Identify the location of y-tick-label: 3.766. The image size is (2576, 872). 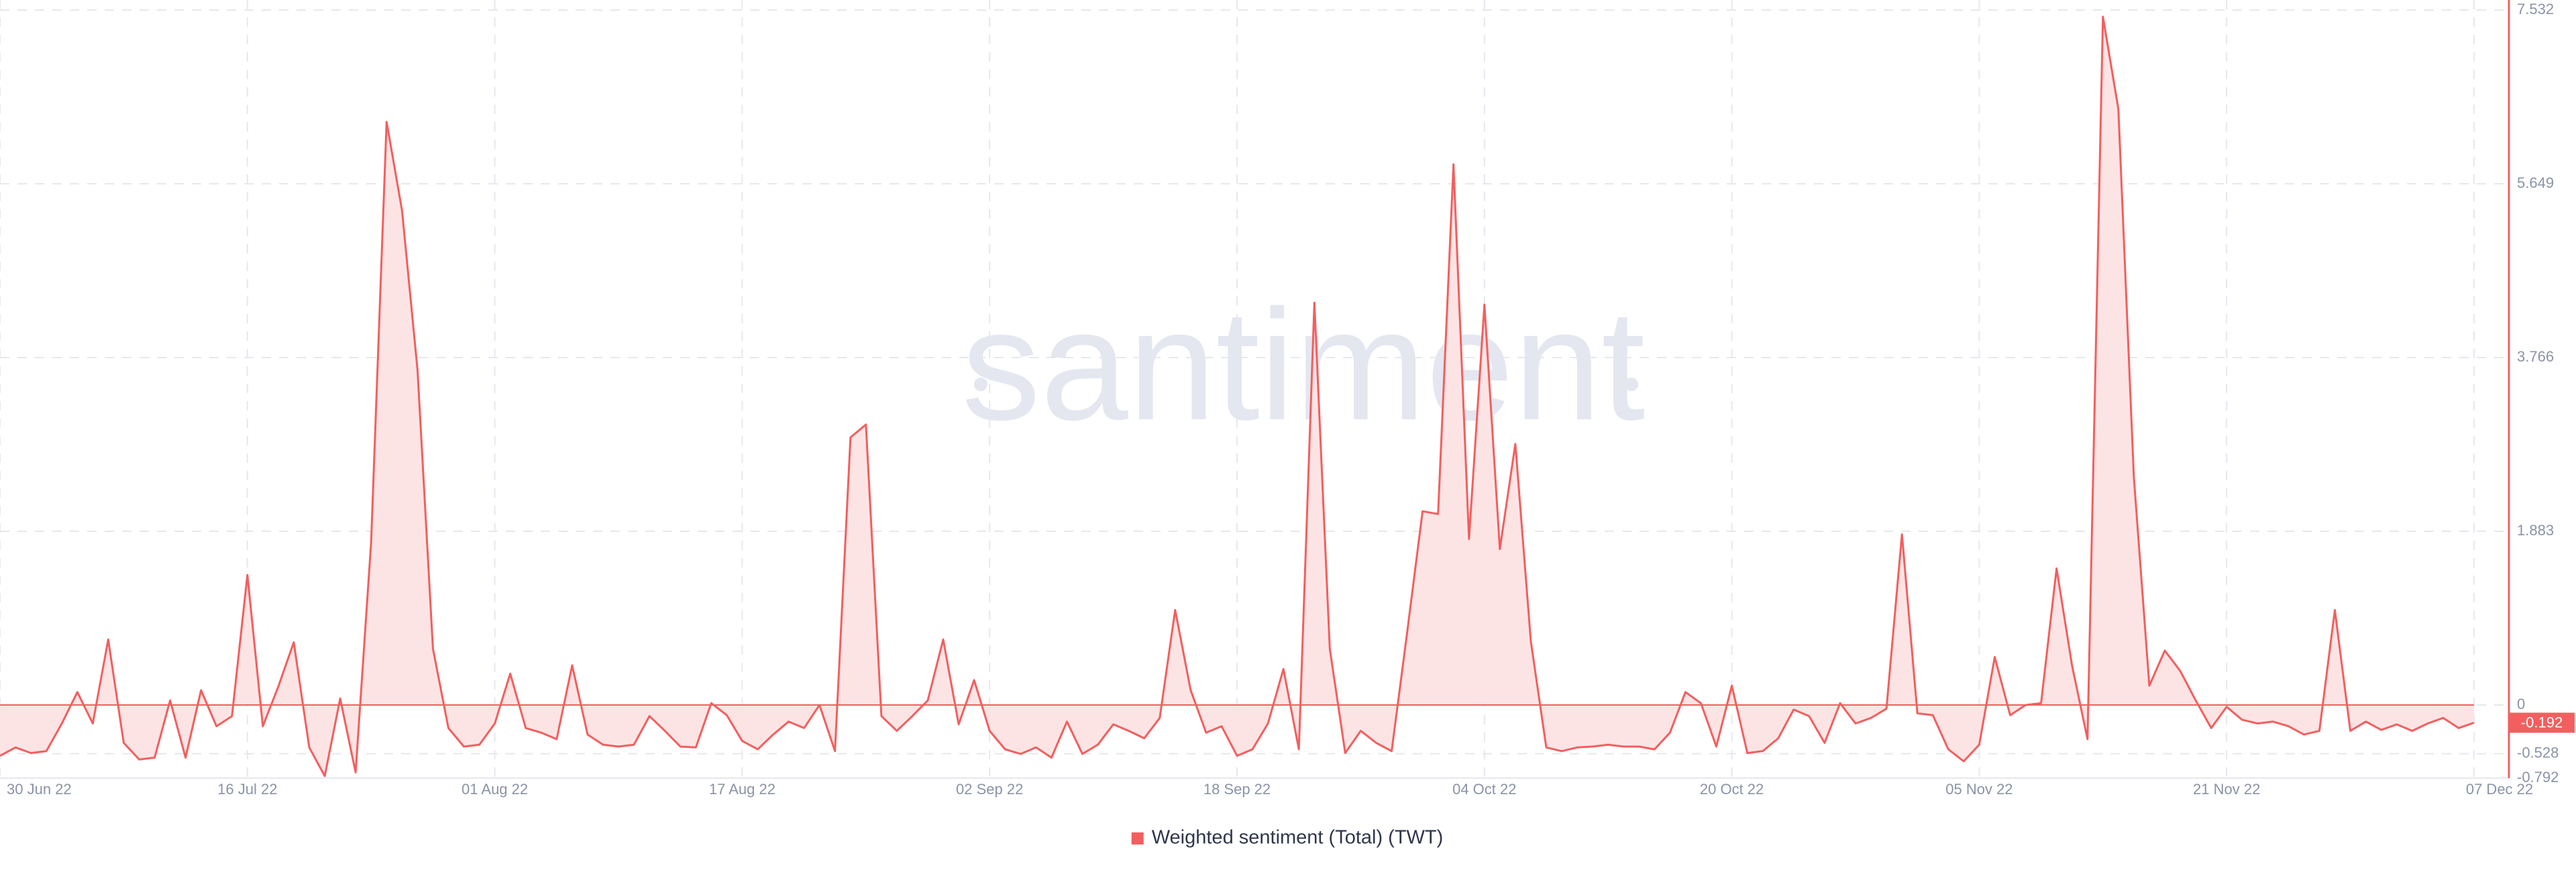
(2535, 357).